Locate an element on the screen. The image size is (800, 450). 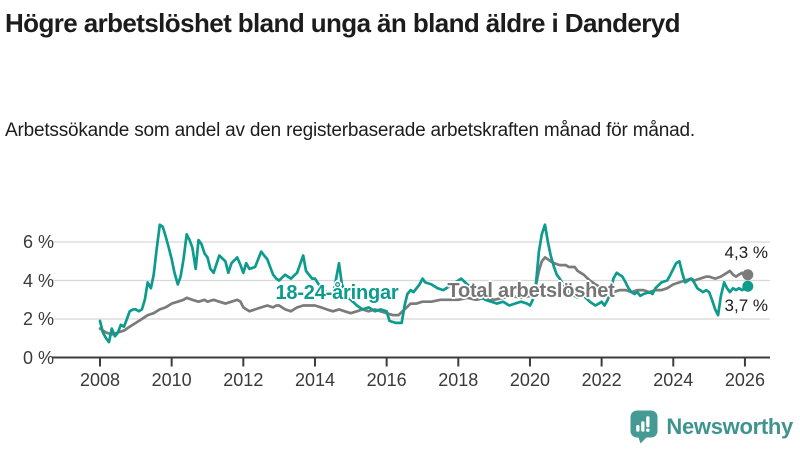
y-tick-label: 6 % is located at coordinates (38, 242).